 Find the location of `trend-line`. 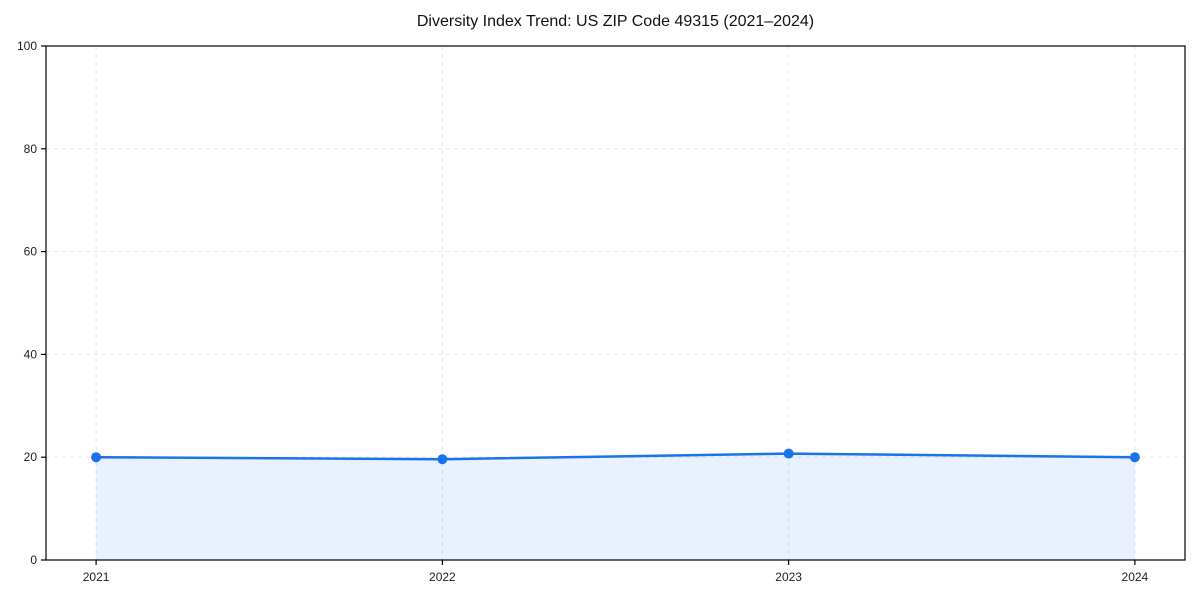

trend-line is located at coordinates (615, 456).